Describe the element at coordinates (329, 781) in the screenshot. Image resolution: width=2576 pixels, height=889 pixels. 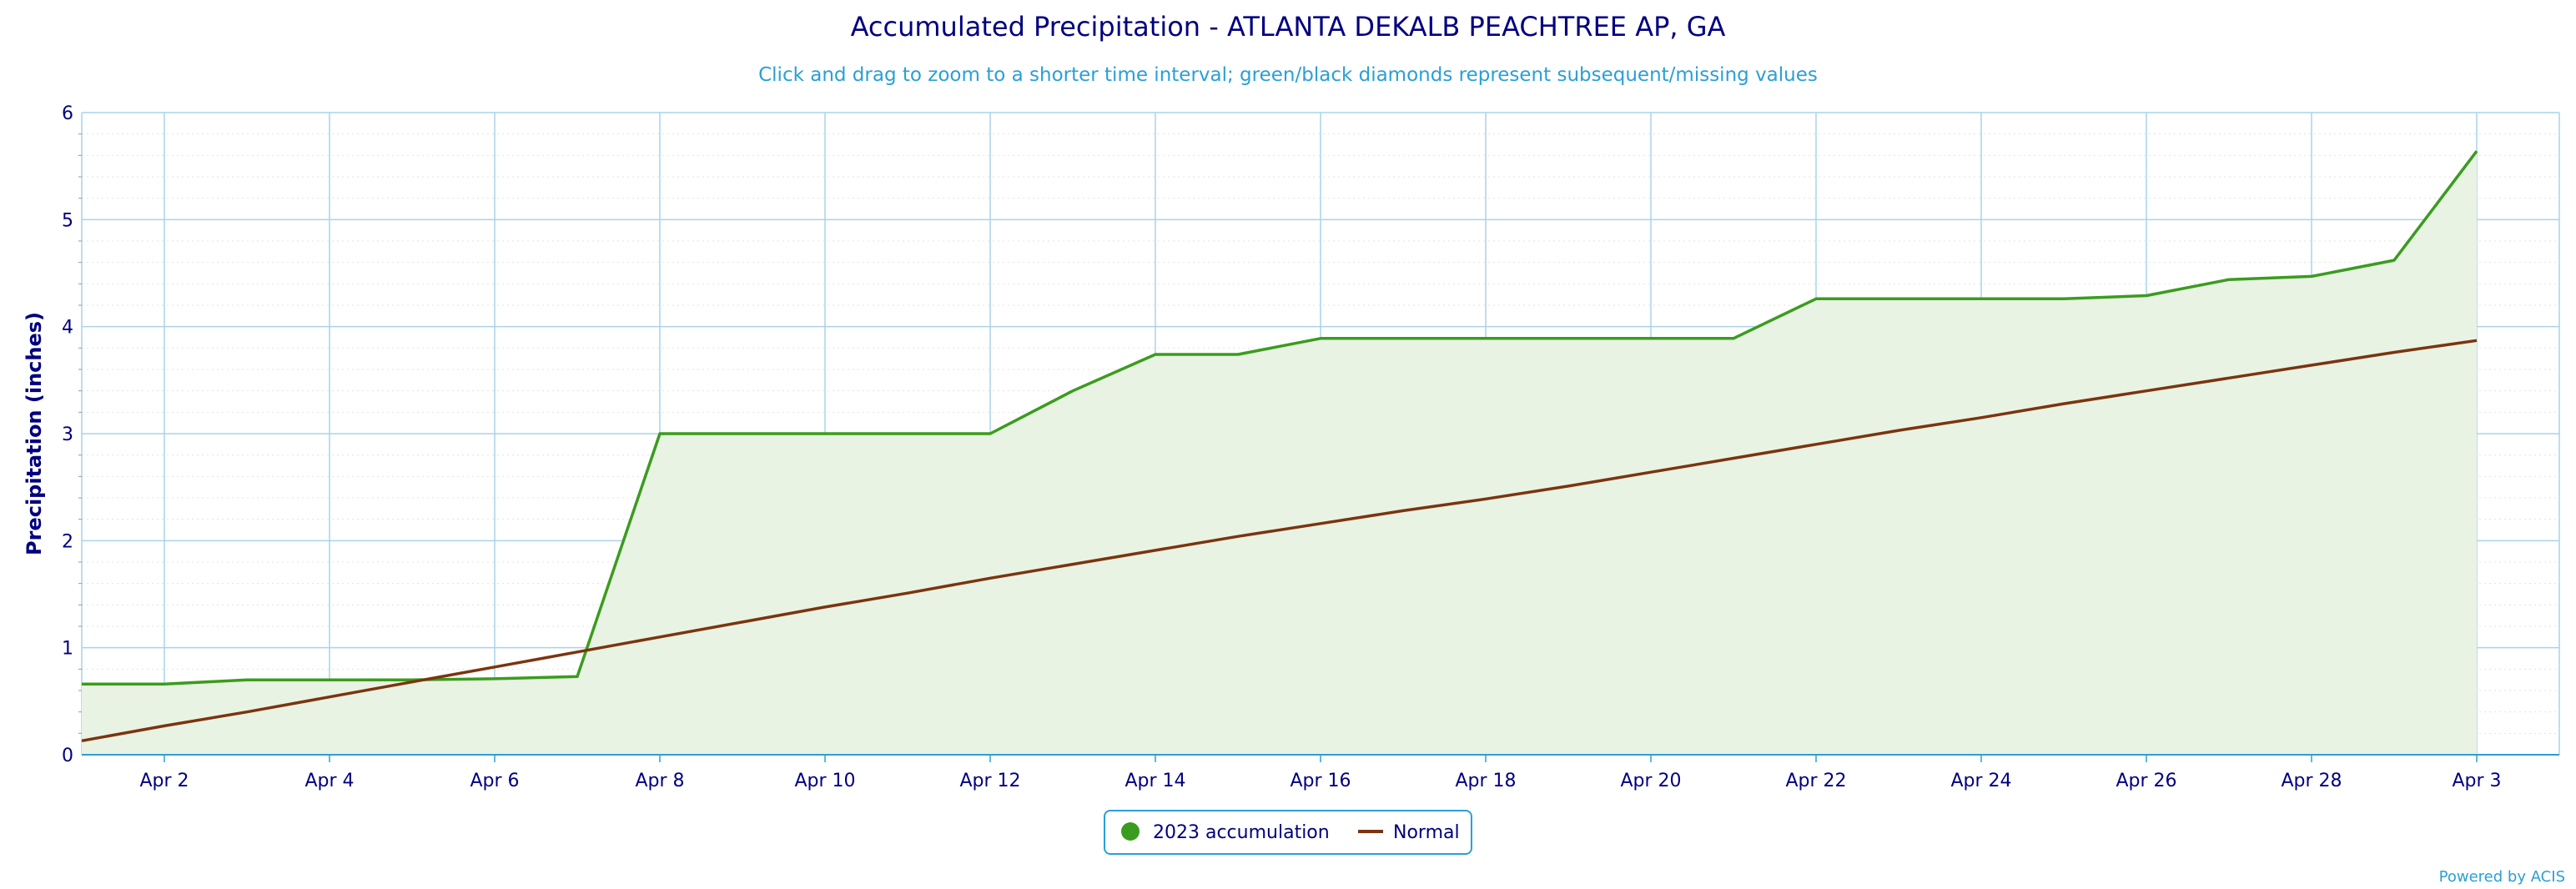
I see `x-tick-label: Apr 4` at that location.